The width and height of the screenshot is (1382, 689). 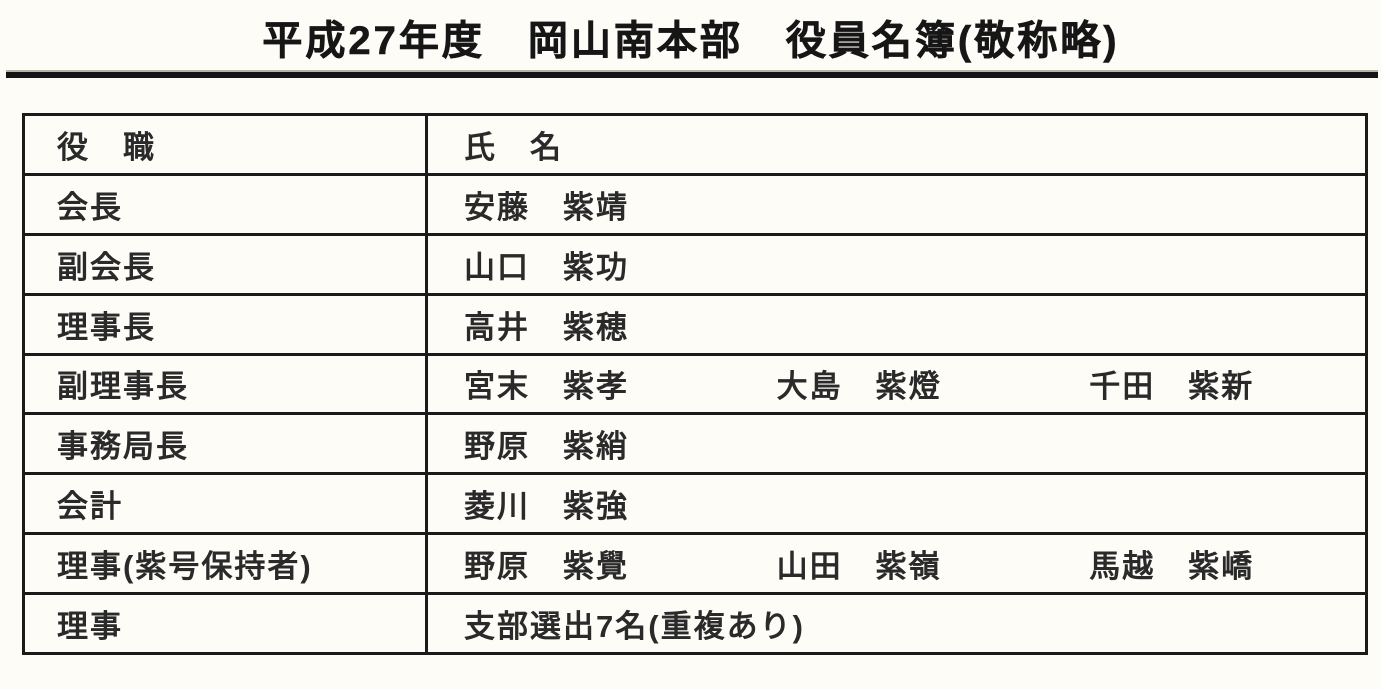 I want to click on role-cell: 副理事長, so click(x=225, y=384).